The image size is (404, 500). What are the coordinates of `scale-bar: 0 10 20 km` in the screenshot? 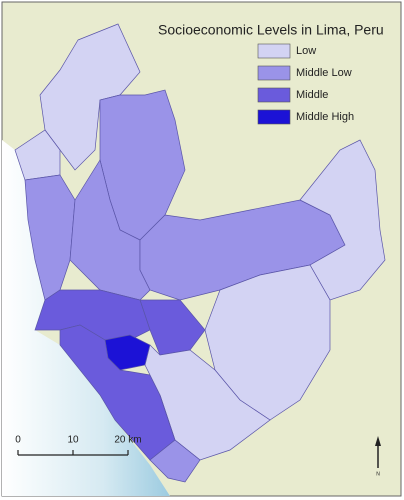 It's located at (78, 445).